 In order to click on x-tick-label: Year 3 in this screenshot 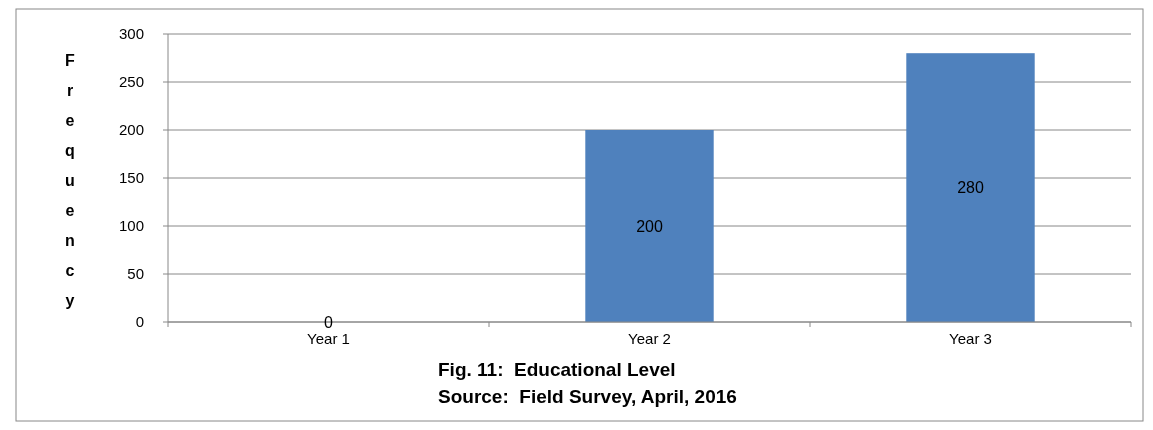, I will do `click(970, 338)`.